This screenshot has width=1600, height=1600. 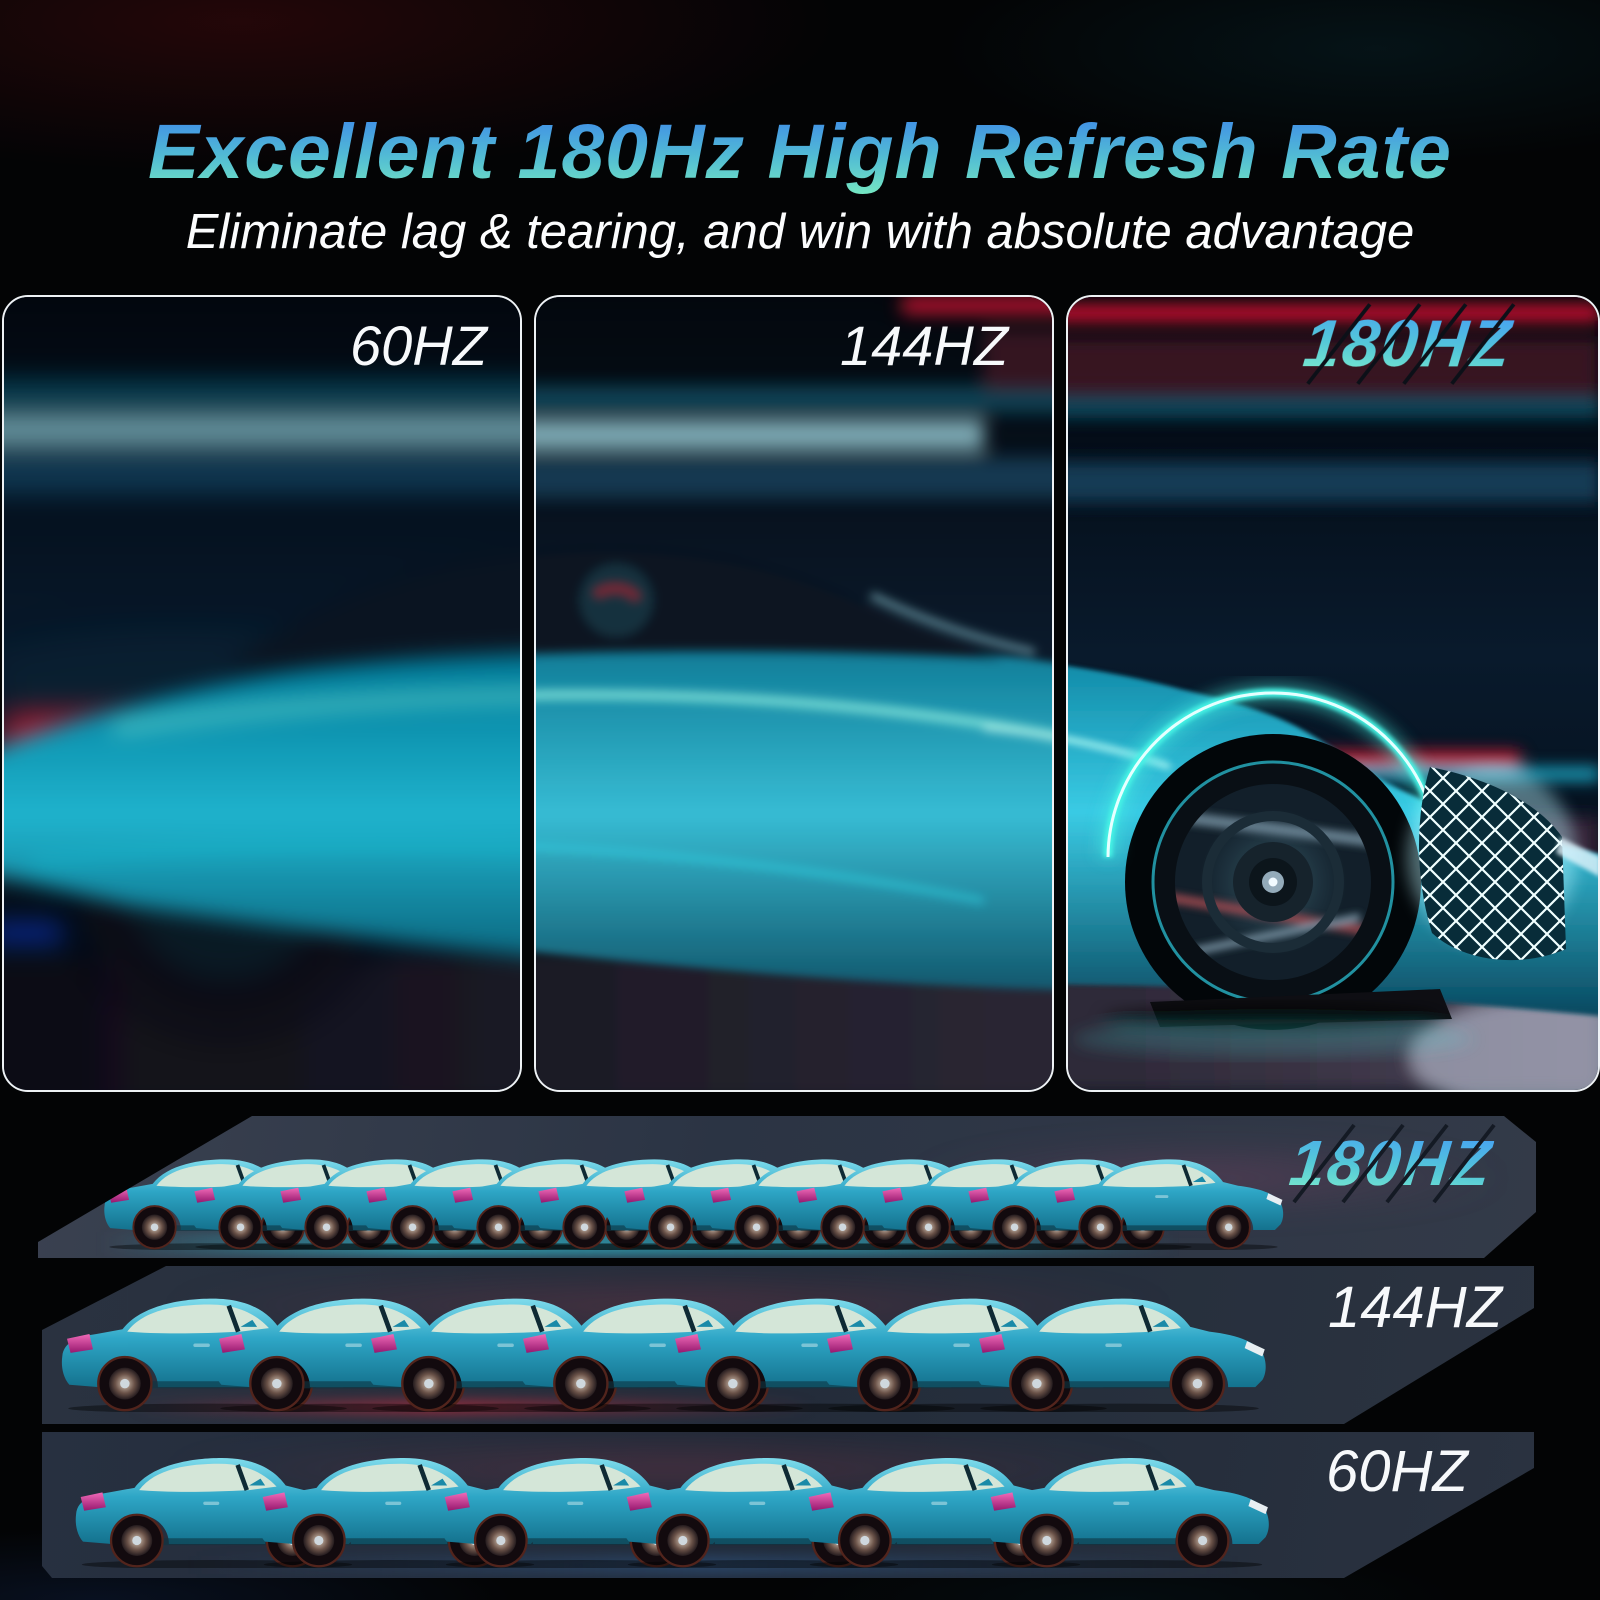 I want to click on row-label-180hz: 180HZ, so click(x=1391, y=1163).